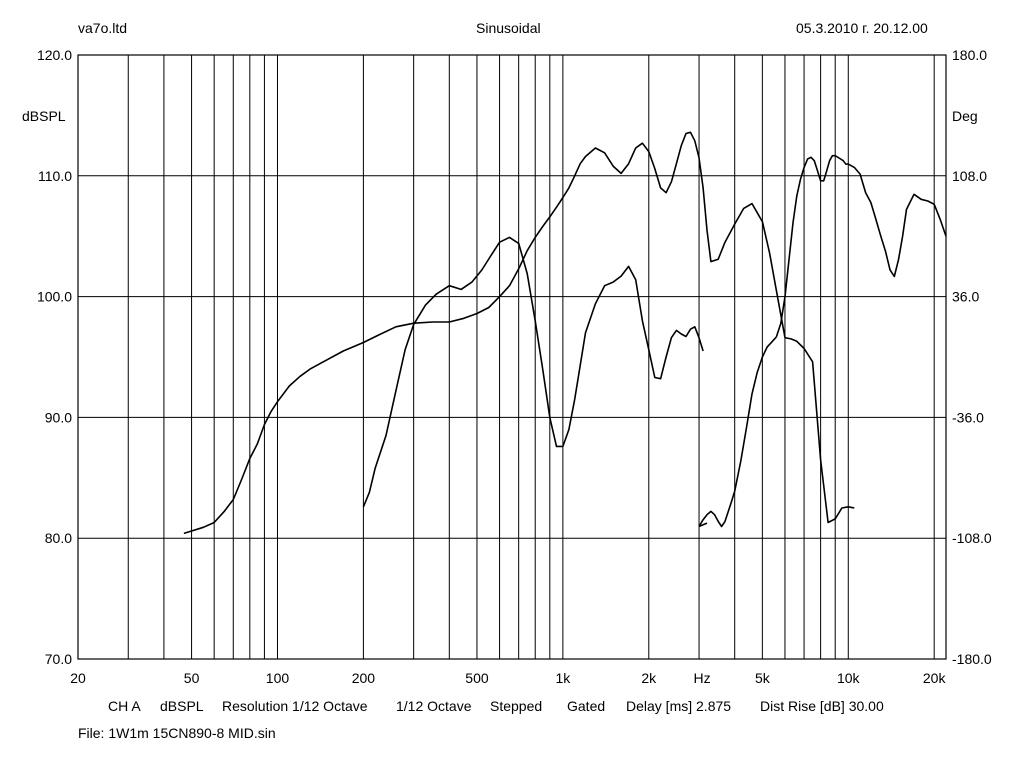 This screenshot has width=1024, height=768. I want to click on y-axis-label-left: dBSPL, so click(44, 116).